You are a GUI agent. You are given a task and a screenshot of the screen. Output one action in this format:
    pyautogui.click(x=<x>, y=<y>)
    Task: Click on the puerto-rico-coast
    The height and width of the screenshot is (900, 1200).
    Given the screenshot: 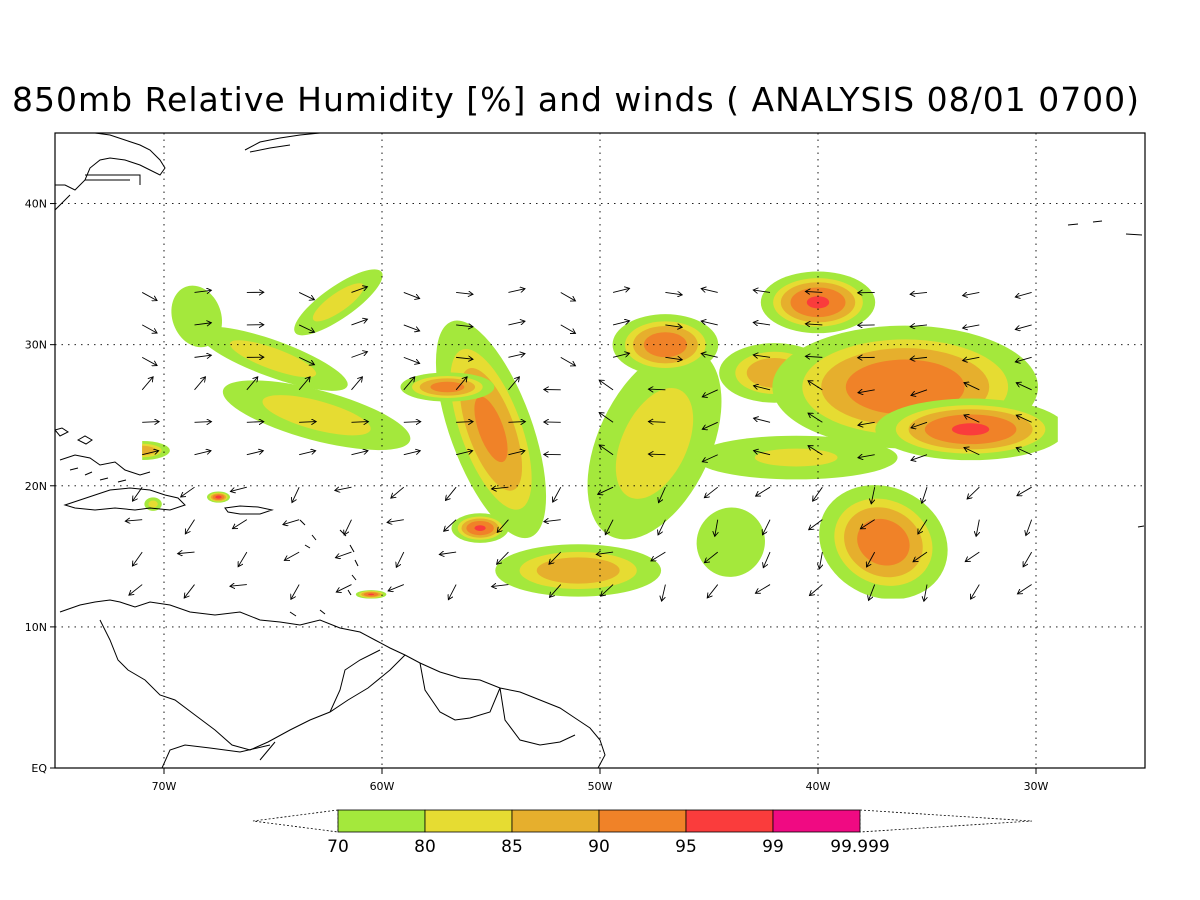 What is the action you would take?
    pyautogui.click(x=249, y=510)
    